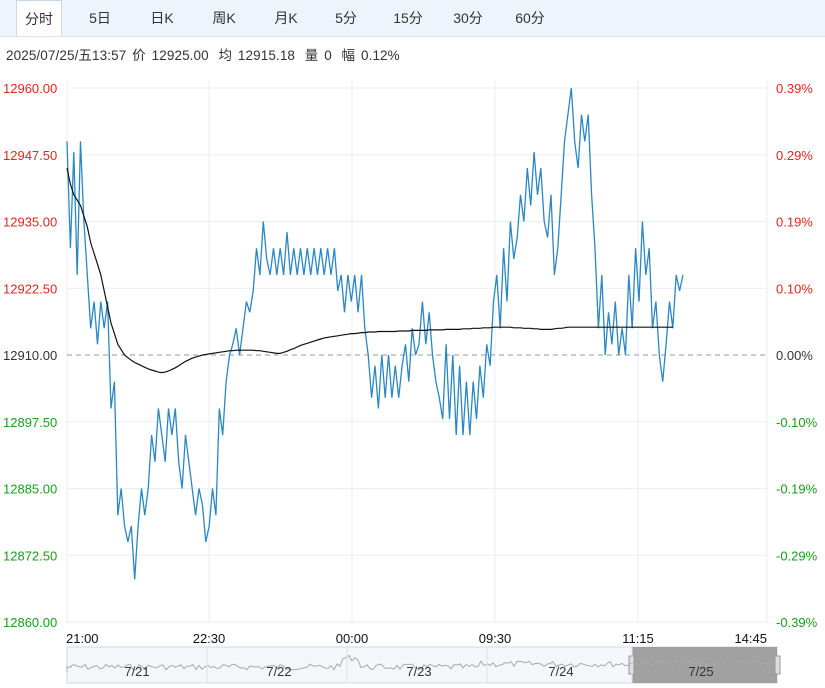 The height and width of the screenshot is (688, 825). I want to click on navigator-date-label: 7/25, so click(700, 671).